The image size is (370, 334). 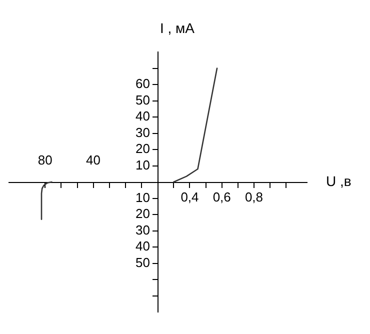 What do you see at coordinates (221, 196) in the screenshot?
I see `x-tick-label: 0,6` at bounding box center [221, 196].